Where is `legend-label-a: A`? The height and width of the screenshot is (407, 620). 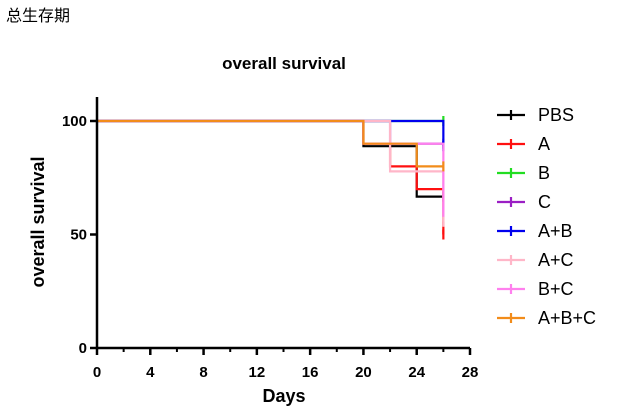 legend-label-a: A is located at coordinates (544, 144).